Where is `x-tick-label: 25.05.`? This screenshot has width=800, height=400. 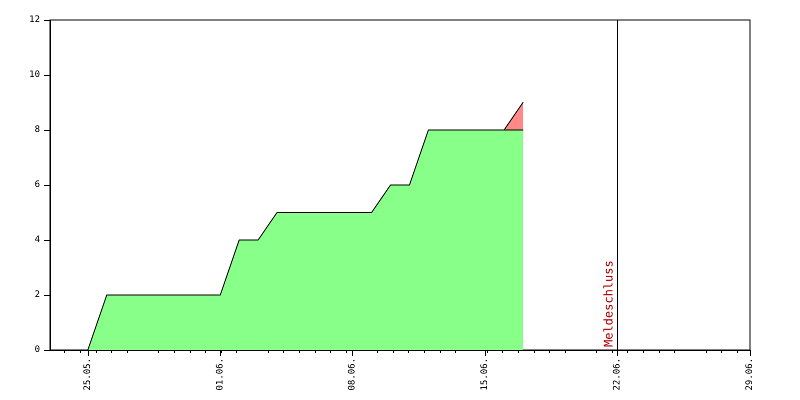
x-tick-label: 25.05. is located at coordinates (87, 374).